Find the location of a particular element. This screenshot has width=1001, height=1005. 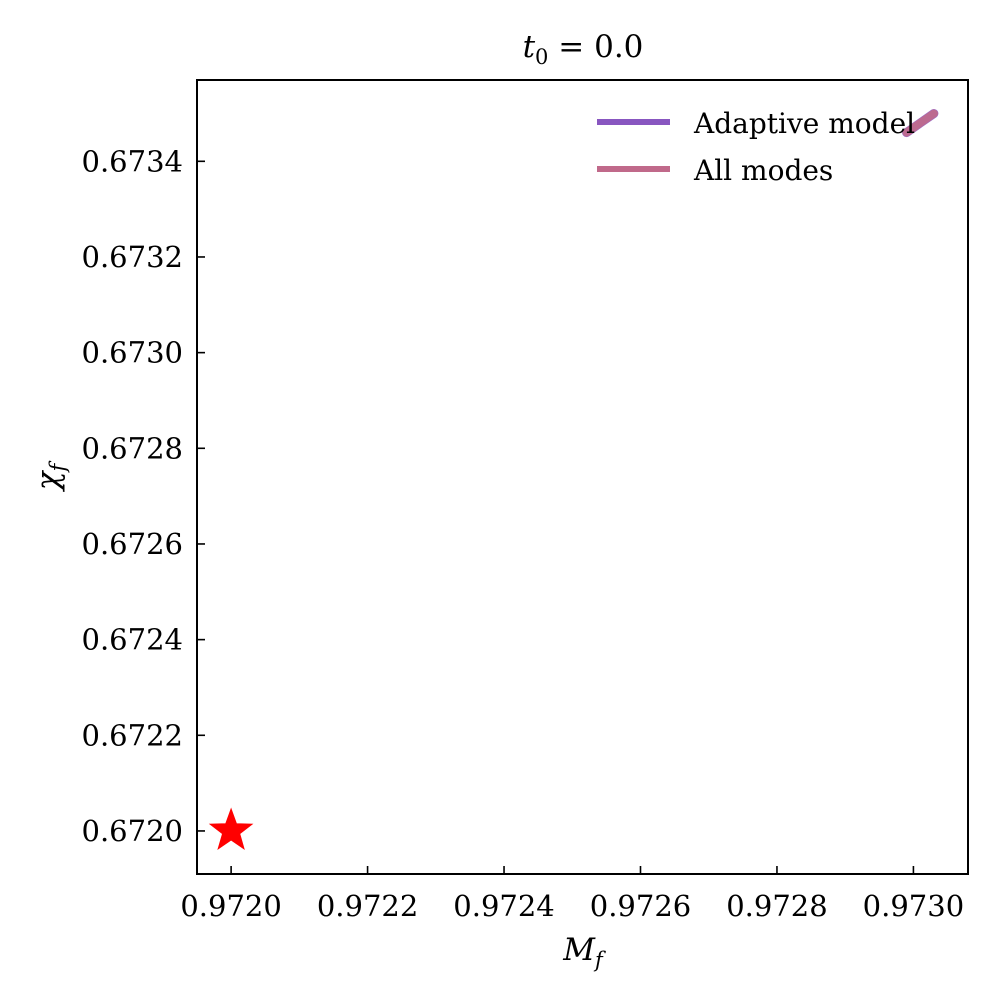

x-axis-ticks: 0.9720 0.9722 0.9724 0.9726 0.9728 0.9730 is located at coordinates (572, 894).